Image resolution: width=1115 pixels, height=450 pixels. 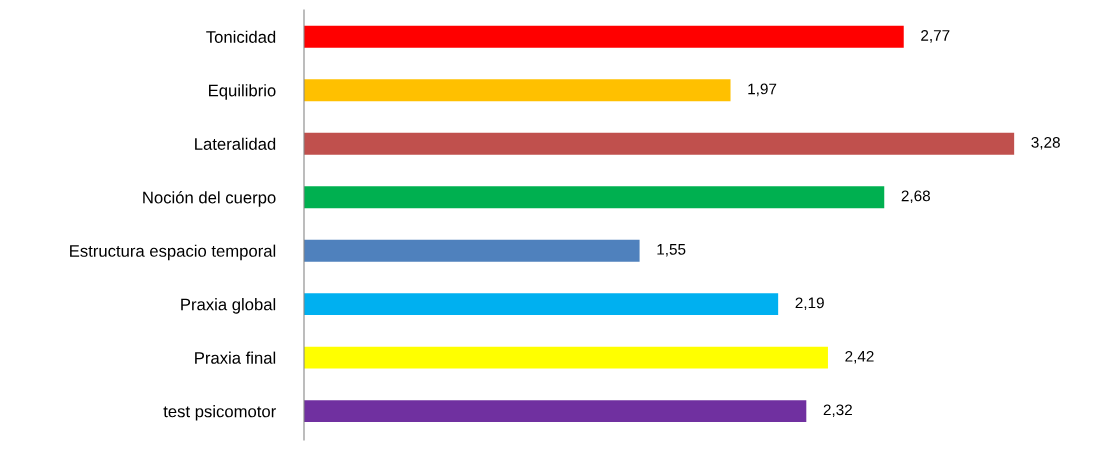 I want to click on y-tick-label: Estructura espacio temporal, so click(x=173, y=252).